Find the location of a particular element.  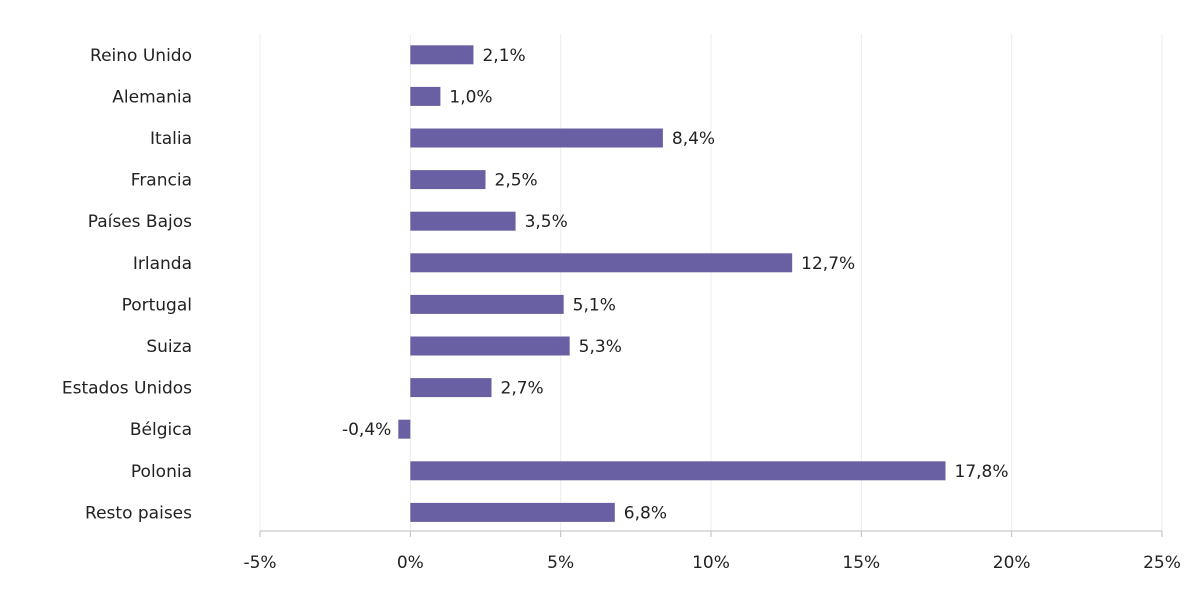

value-label: 5,3% is located at coordinates (600, 347).